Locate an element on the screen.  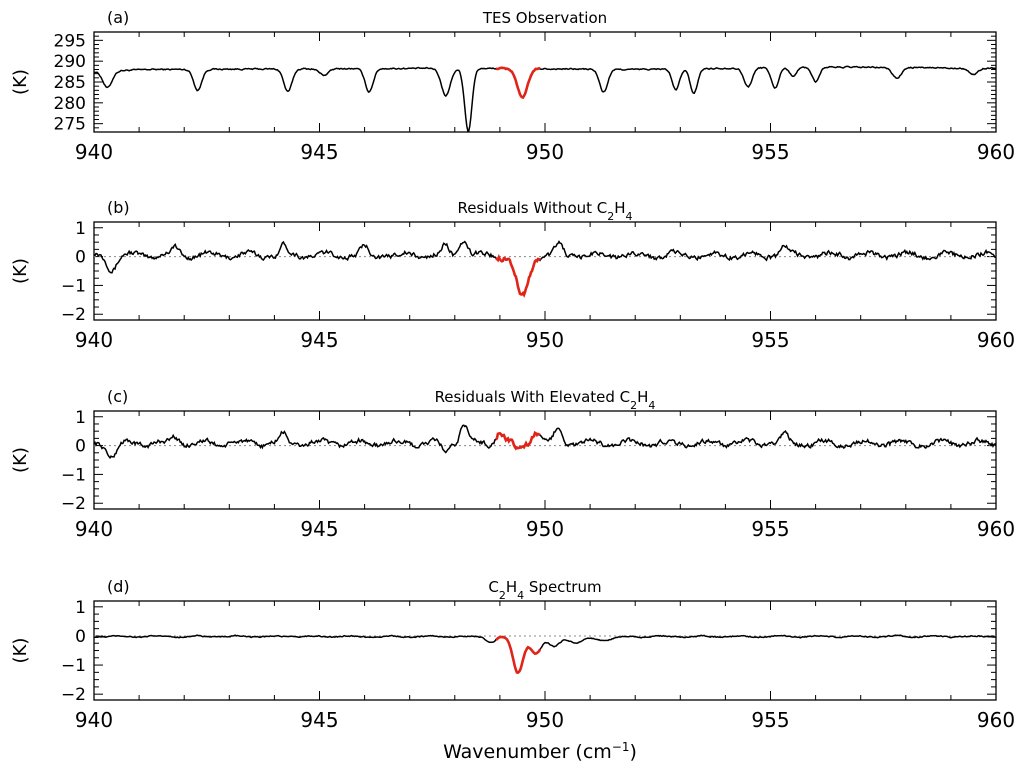
panel-title: C2H4 Spectrum is located at coordinates (544, 590).